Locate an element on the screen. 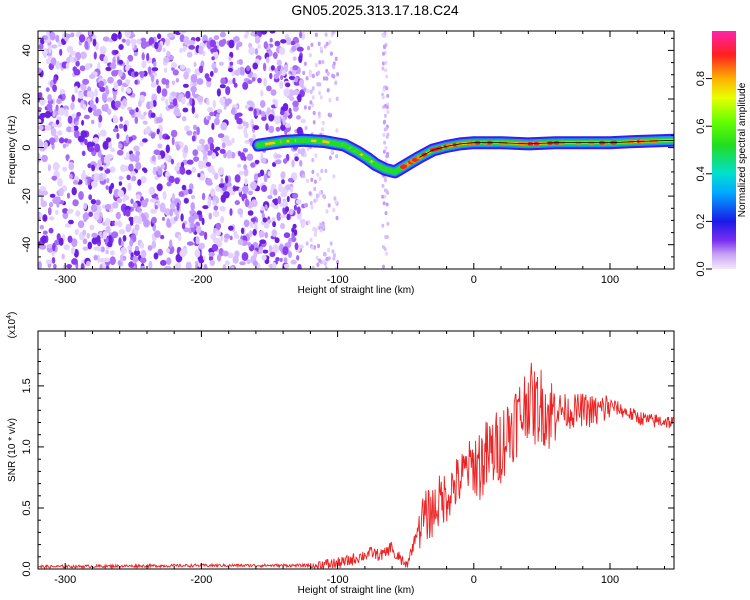  y-tick-label: 1.0 is located at coordinates (27, 446).